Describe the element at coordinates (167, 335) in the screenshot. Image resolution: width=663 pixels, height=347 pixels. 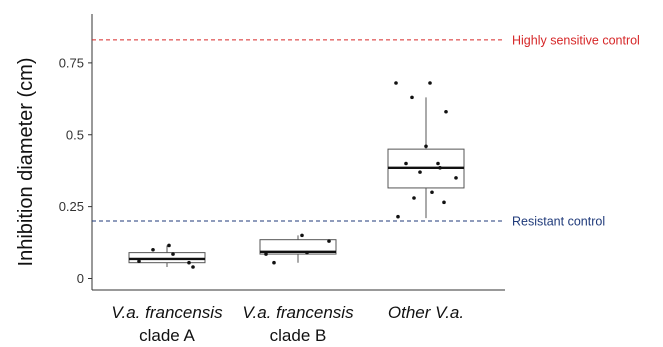
I see `category-label-line2: clade A` at that location.